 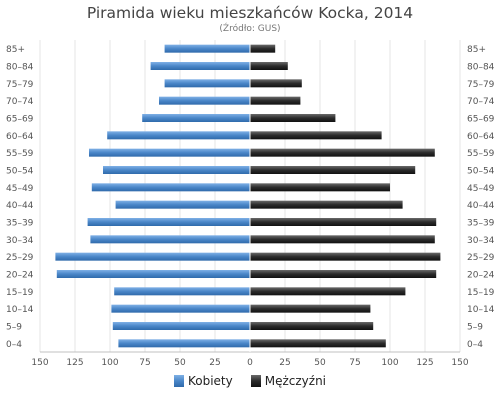 I want to click on legend: Kobiety Mężczyźni, so click(x=250, y=381).